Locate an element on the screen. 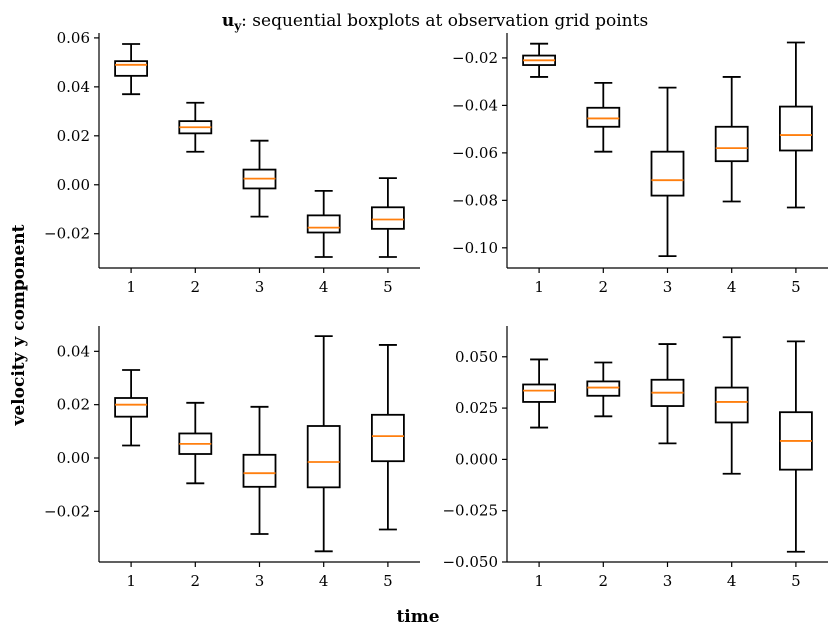 The width and height of the screenshot is (830, 623). title-subscript: y is located at coordinates (237, 26).